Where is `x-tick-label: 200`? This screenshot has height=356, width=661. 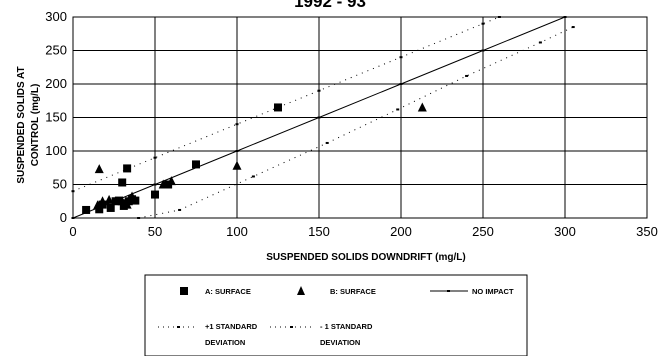 x-tick-label: 200 is located at coordinates (401, 231).